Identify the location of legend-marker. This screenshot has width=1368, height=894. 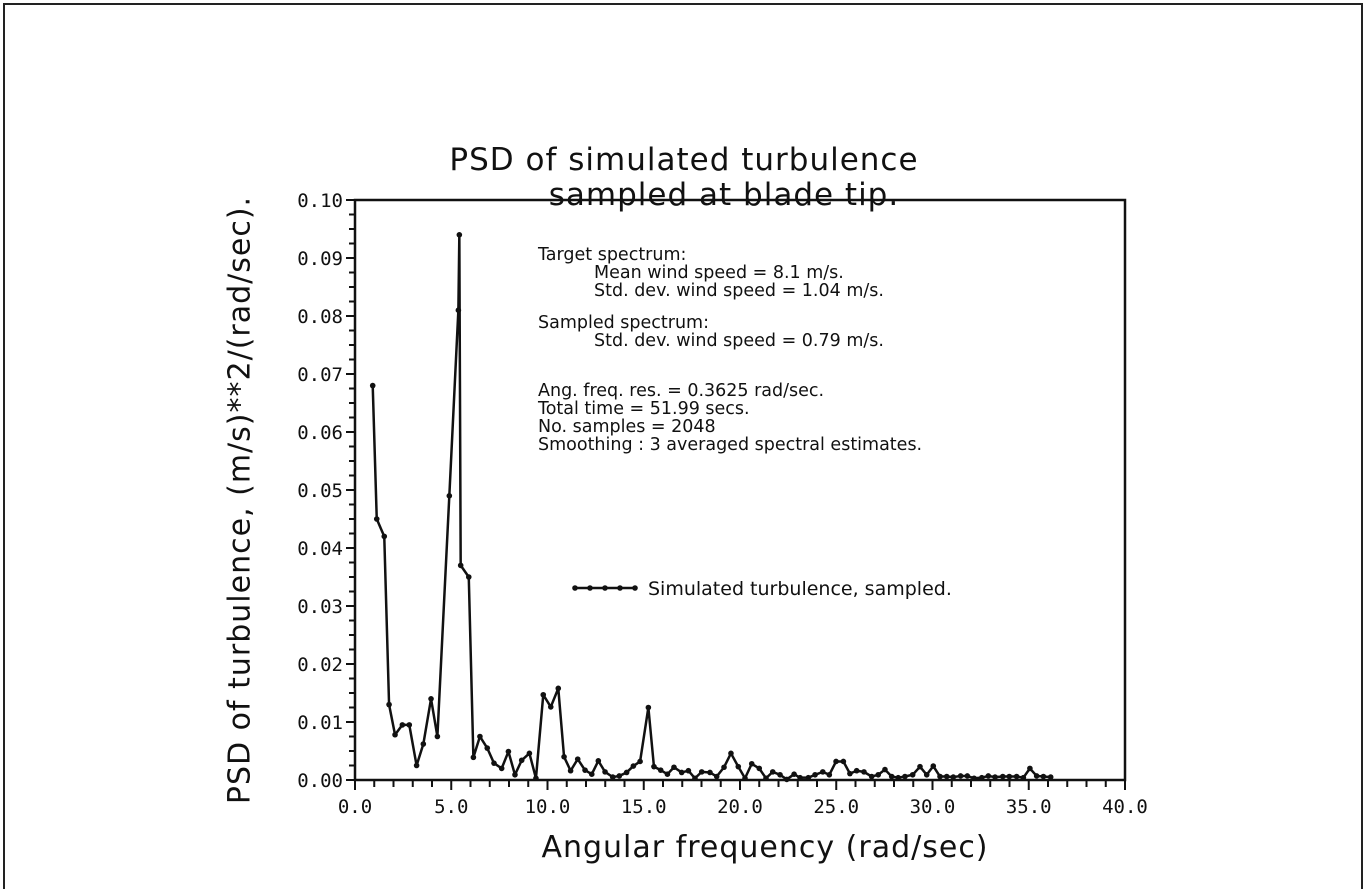
(590, 588).